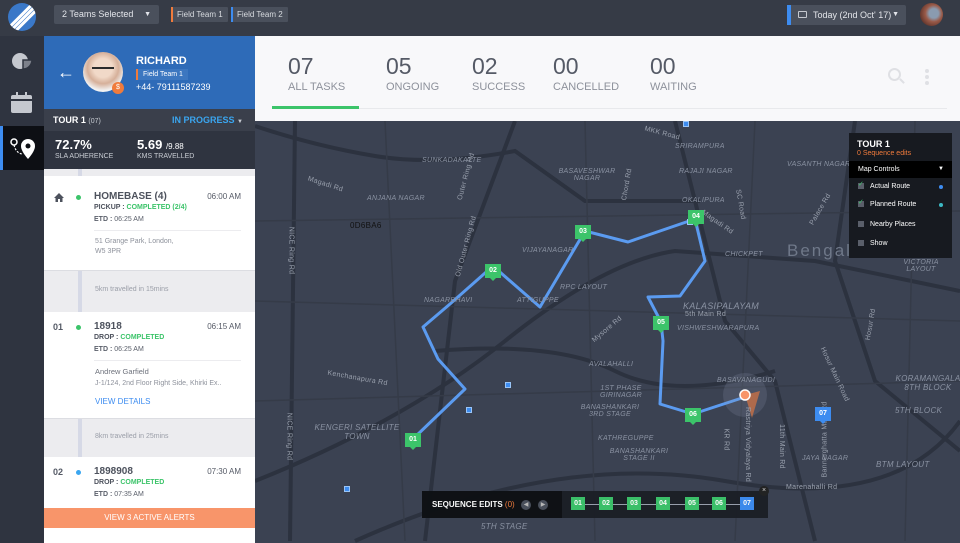 Image resolution: width=960 pixels, height=543 pixels. I want to click on stop-time: 06:00 AM, so click(224, 196).